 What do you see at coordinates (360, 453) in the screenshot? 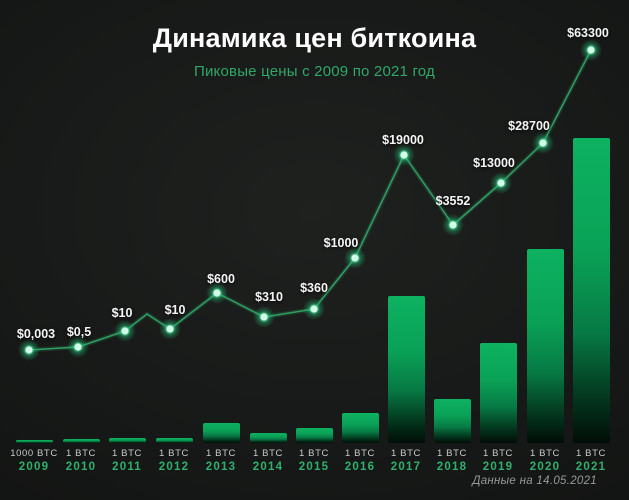
I see `btc-amount-label-2016: 1 BTC` at bounding box center [360, 453].